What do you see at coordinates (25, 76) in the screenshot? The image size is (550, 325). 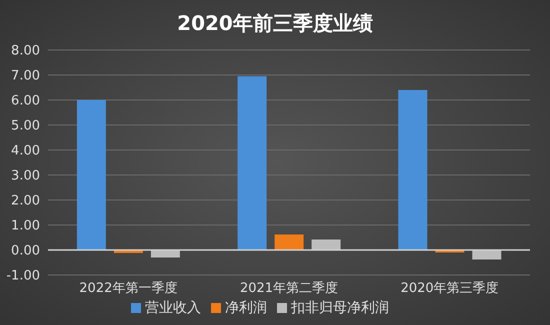 I see `y-tick-label: 7.00` at bounding box center [25, 76].